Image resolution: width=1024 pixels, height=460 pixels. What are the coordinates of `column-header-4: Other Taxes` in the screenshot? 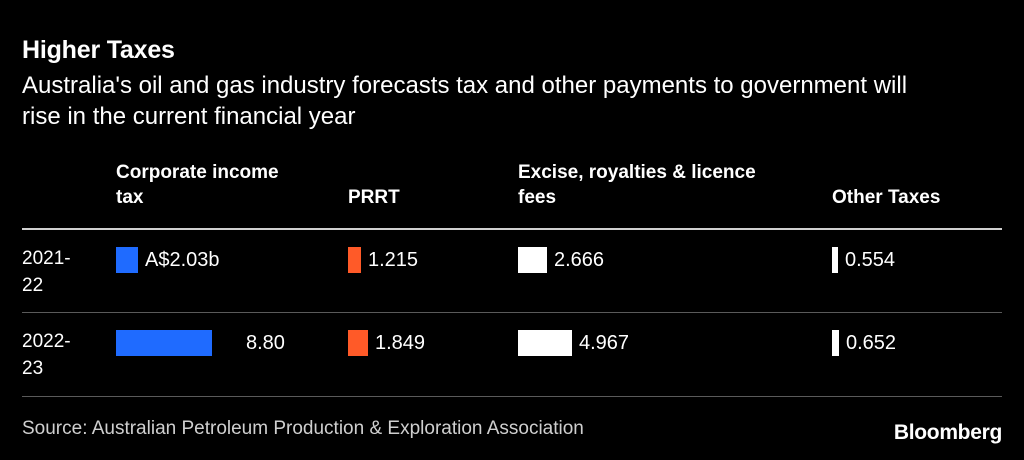 It's located at (886, 185).